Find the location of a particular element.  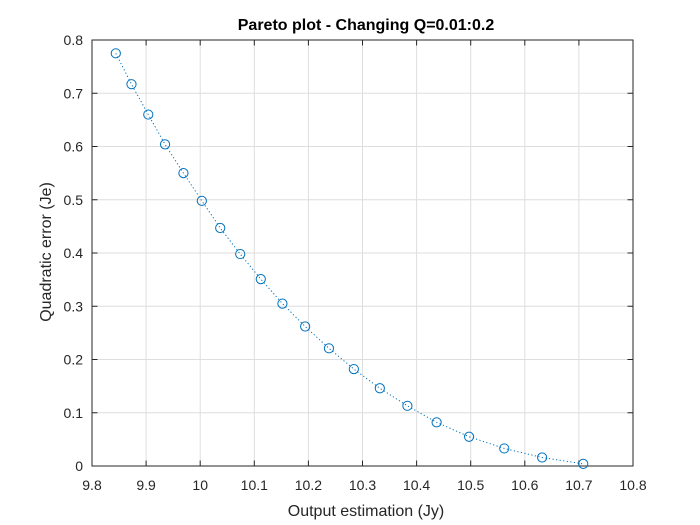

y-tick-label: 0 is located at coordinates (79, 466).